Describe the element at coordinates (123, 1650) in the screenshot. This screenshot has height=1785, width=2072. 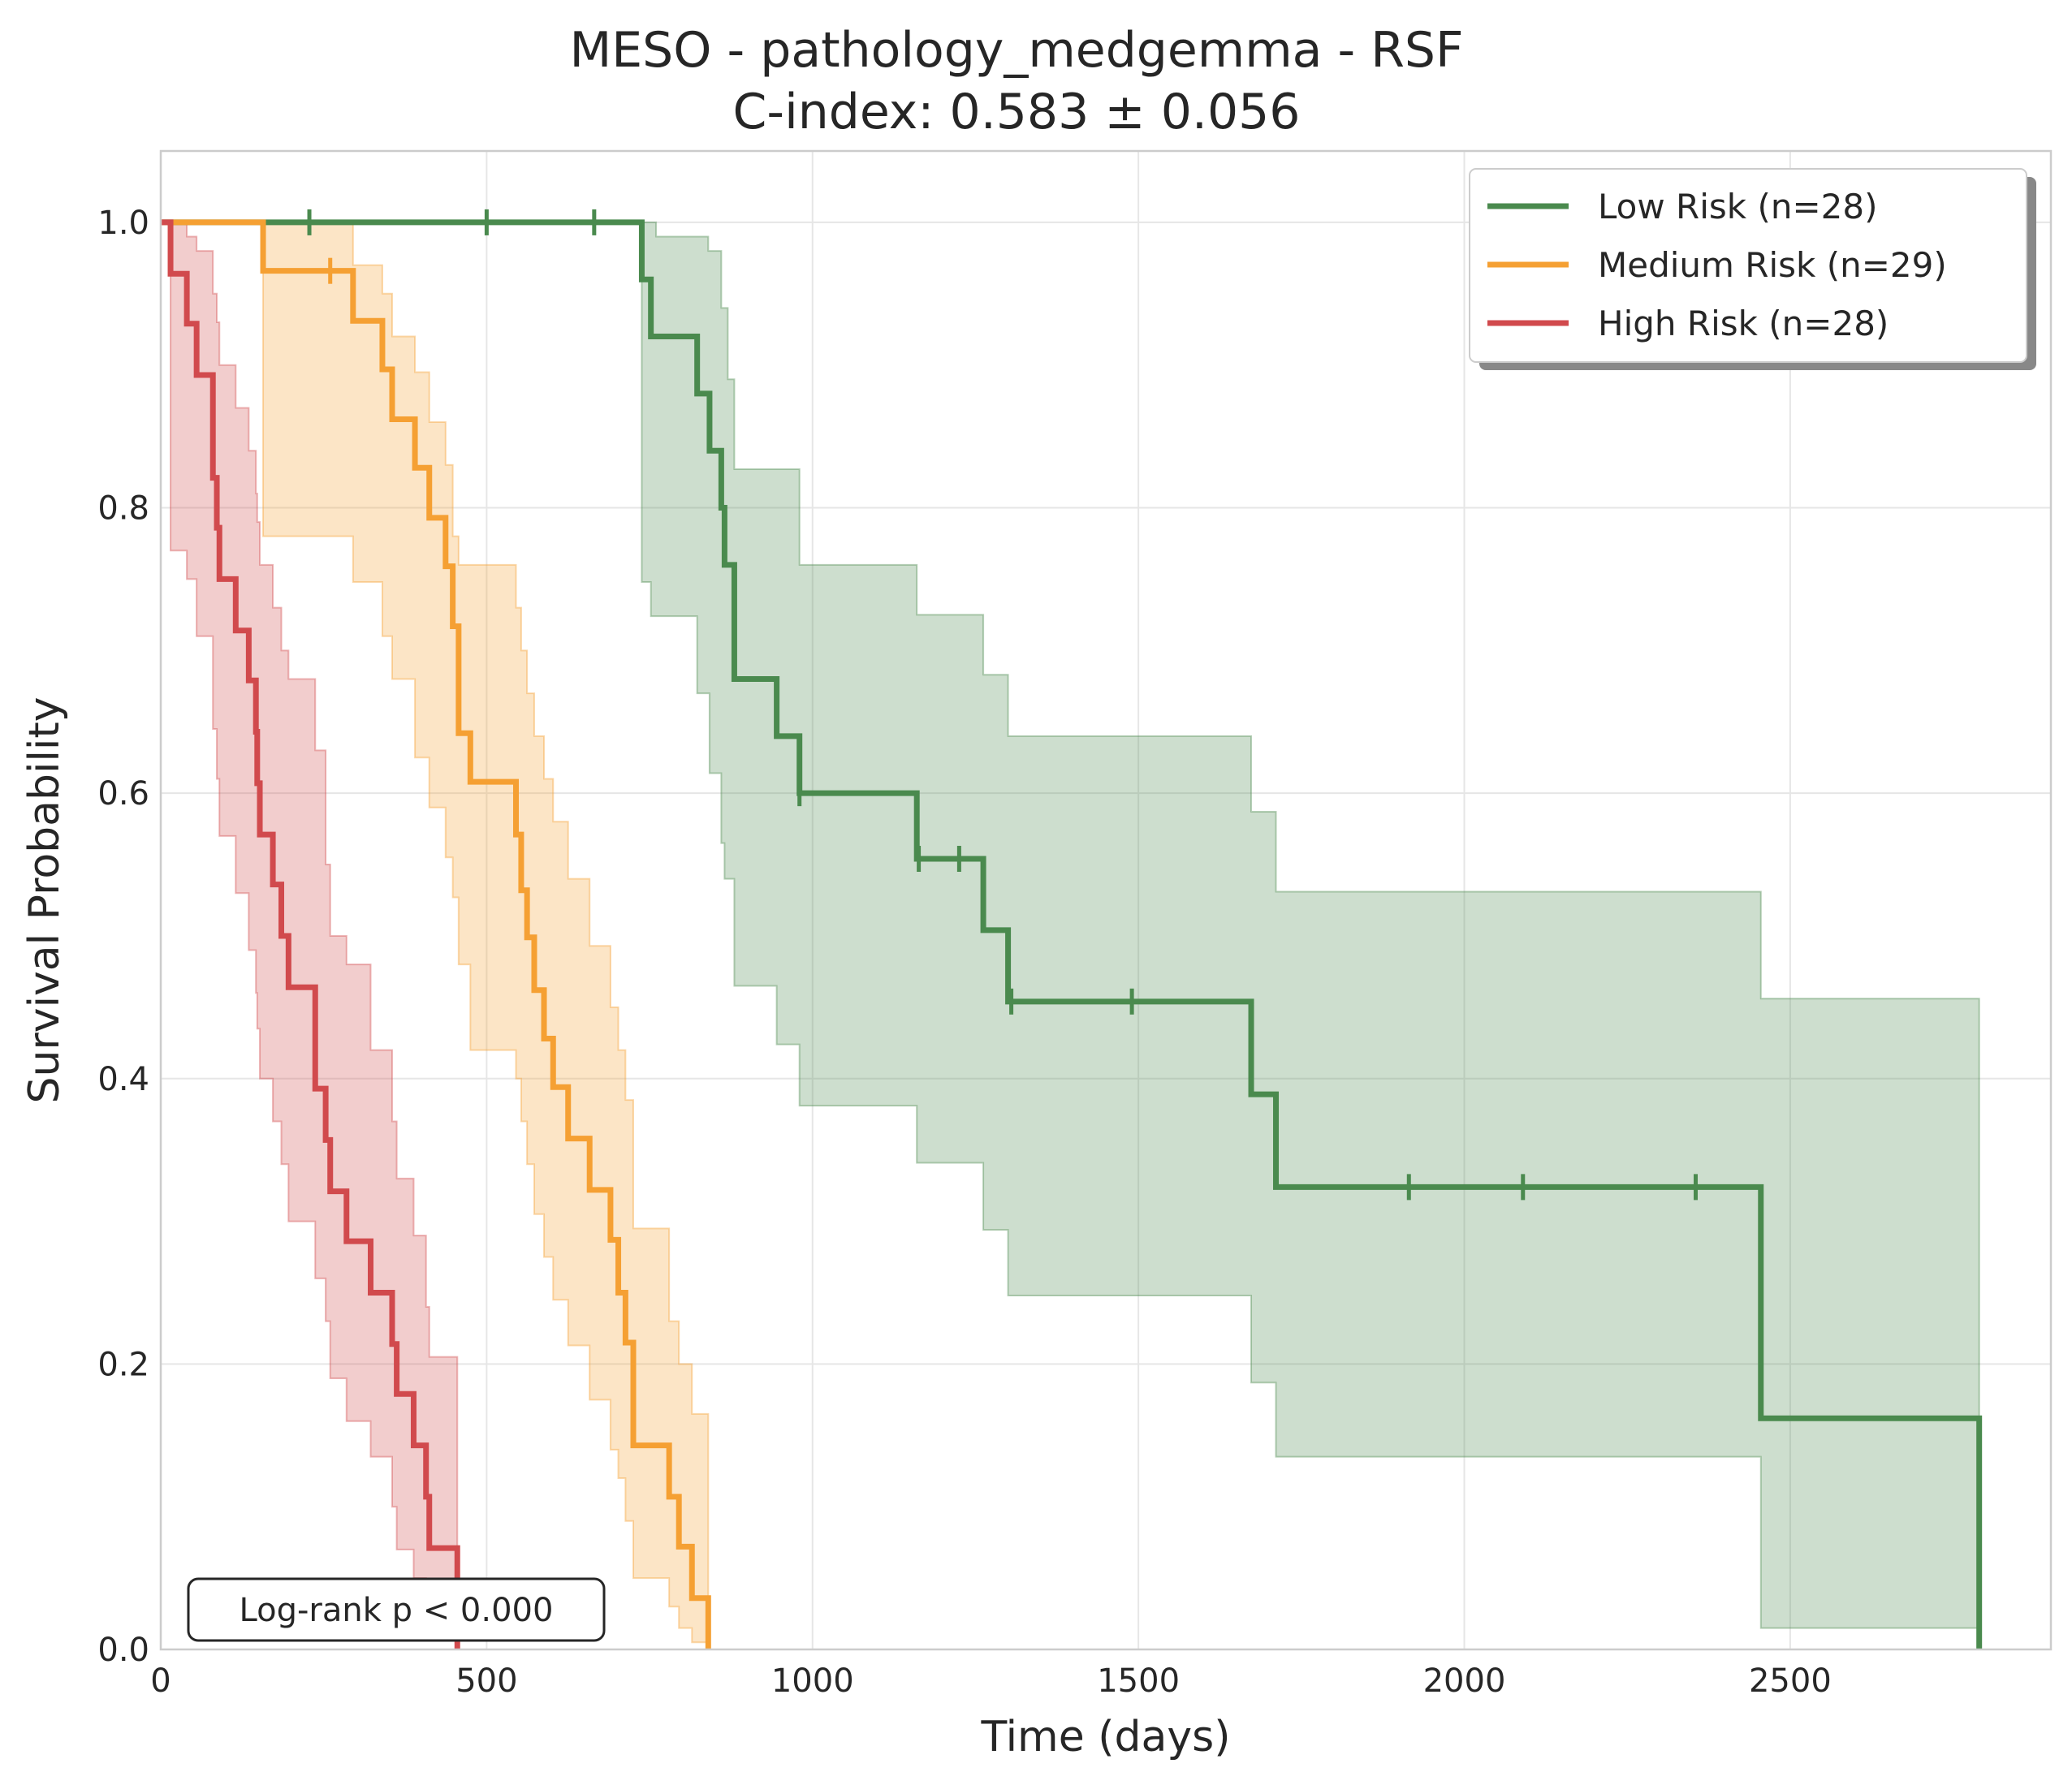
I see `y-tick-label: 0.0` at that location.